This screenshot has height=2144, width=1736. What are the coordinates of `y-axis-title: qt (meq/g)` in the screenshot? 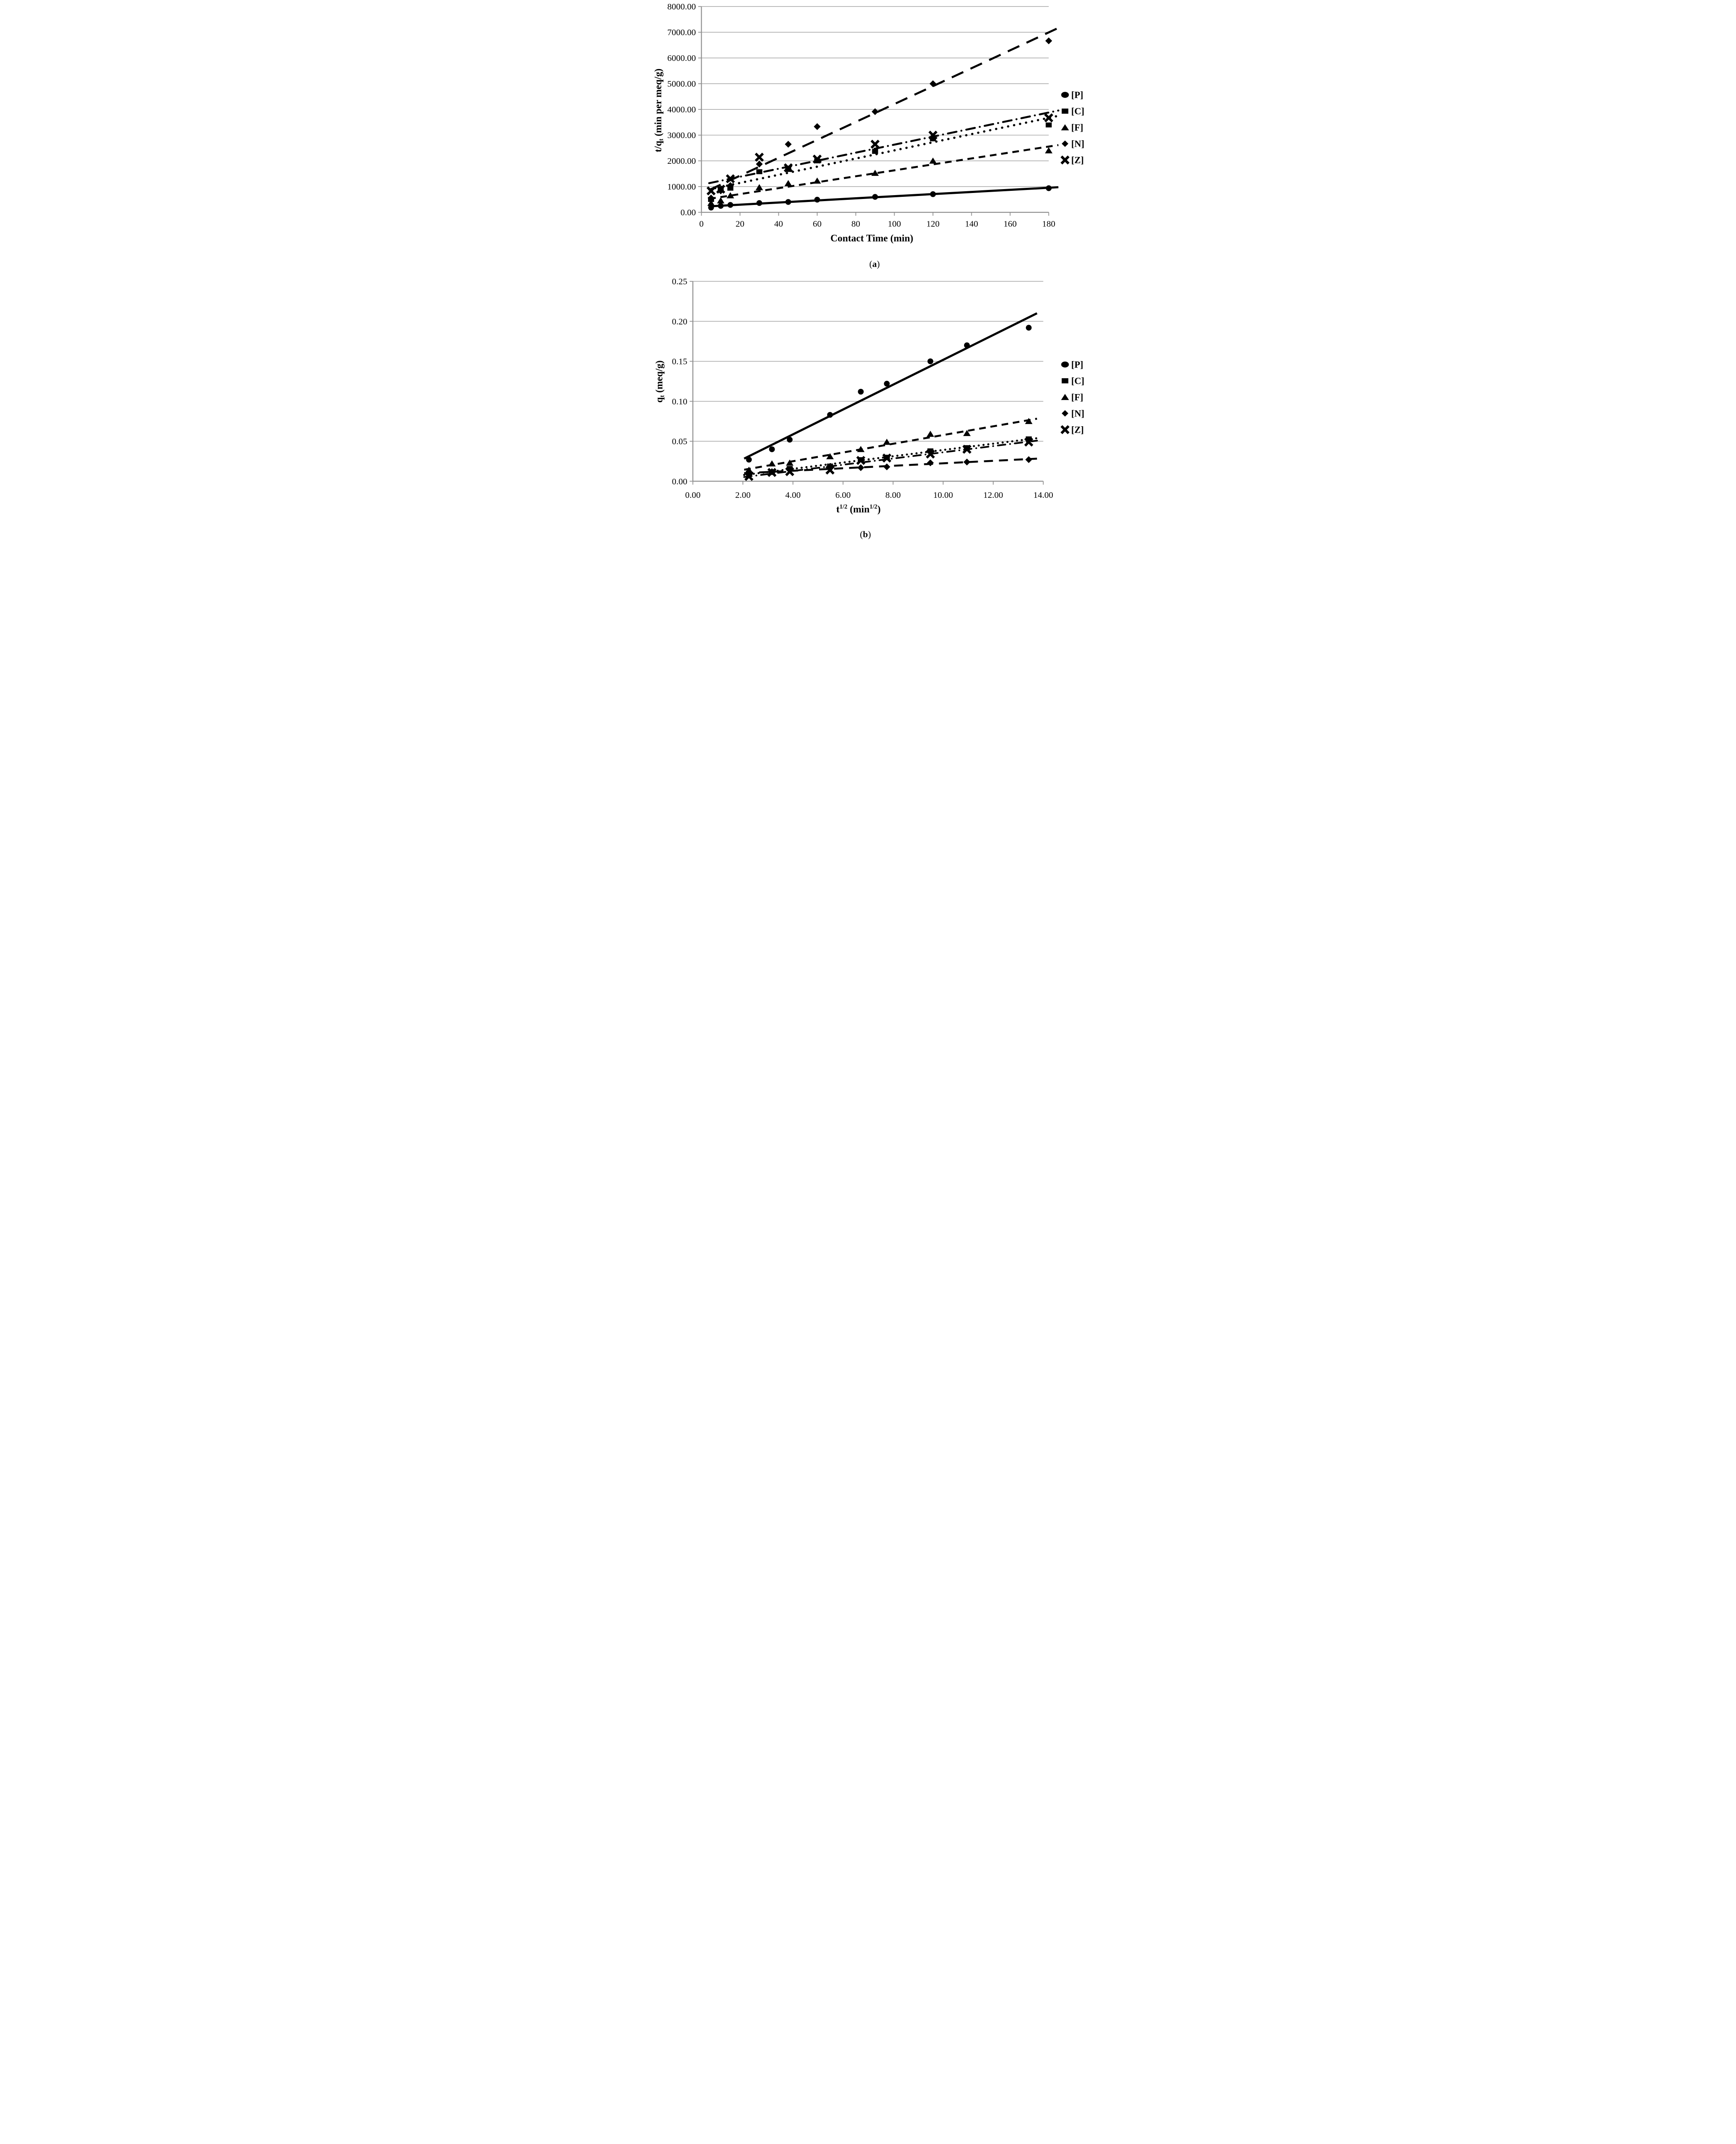 It's located at (660, 382).